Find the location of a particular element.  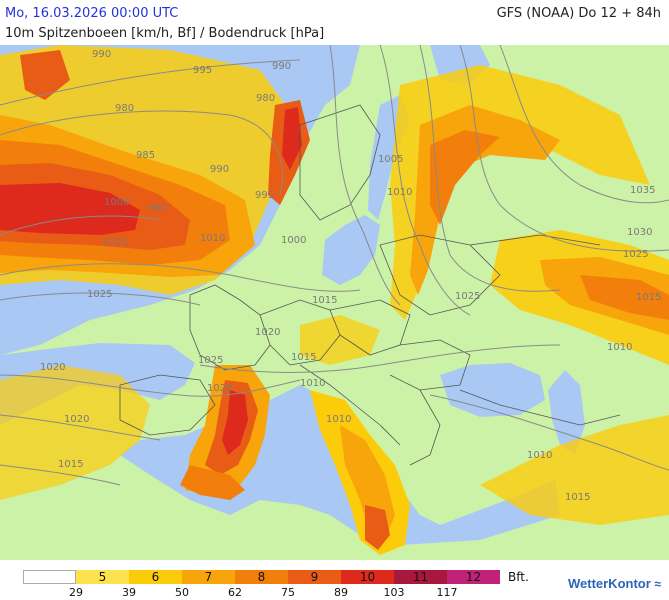

legend-swatch: 10 is located at coordinates (367, 577).